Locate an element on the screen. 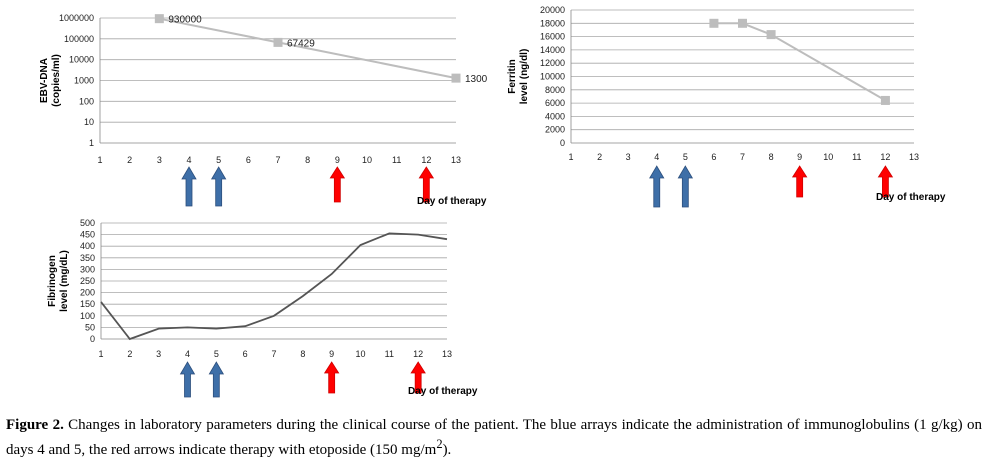 The image size is (989, 460). y-tick-label: 2000 is located at coordinates (555, 130).